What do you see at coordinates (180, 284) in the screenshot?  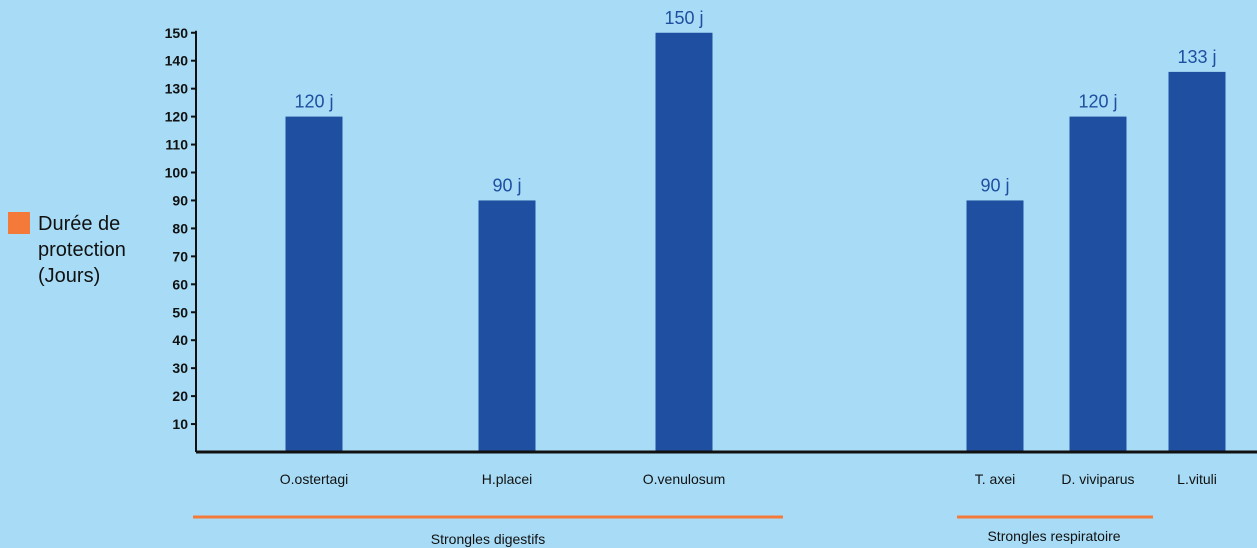 I see `y-tick-label-60: 60` at bounding box center [180, 284].